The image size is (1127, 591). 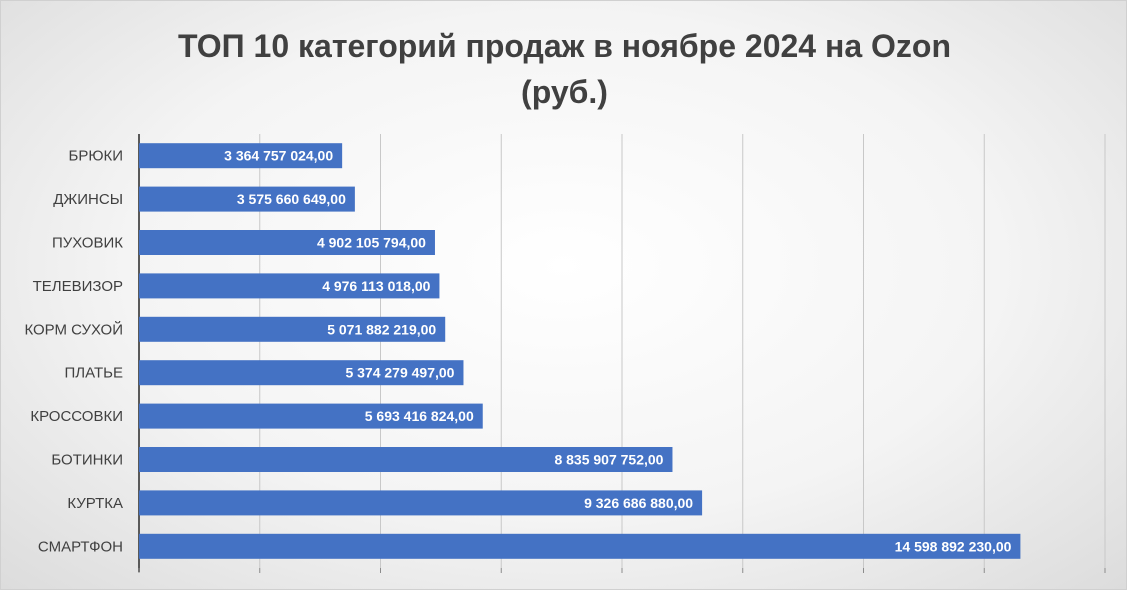 What do you see at coordinates (381, 329) in the screenshot?
I see `data-label: 5 071 882 219,00` at bounding box center [381, 329].